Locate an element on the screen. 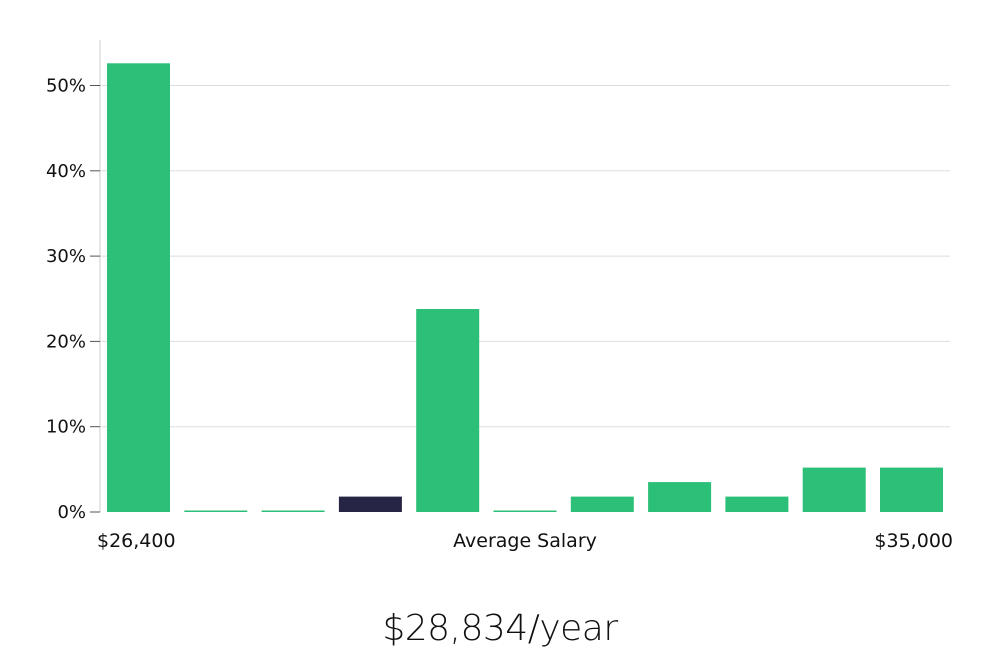  y-tick-label: 10% is located at coordinates (66, 427).